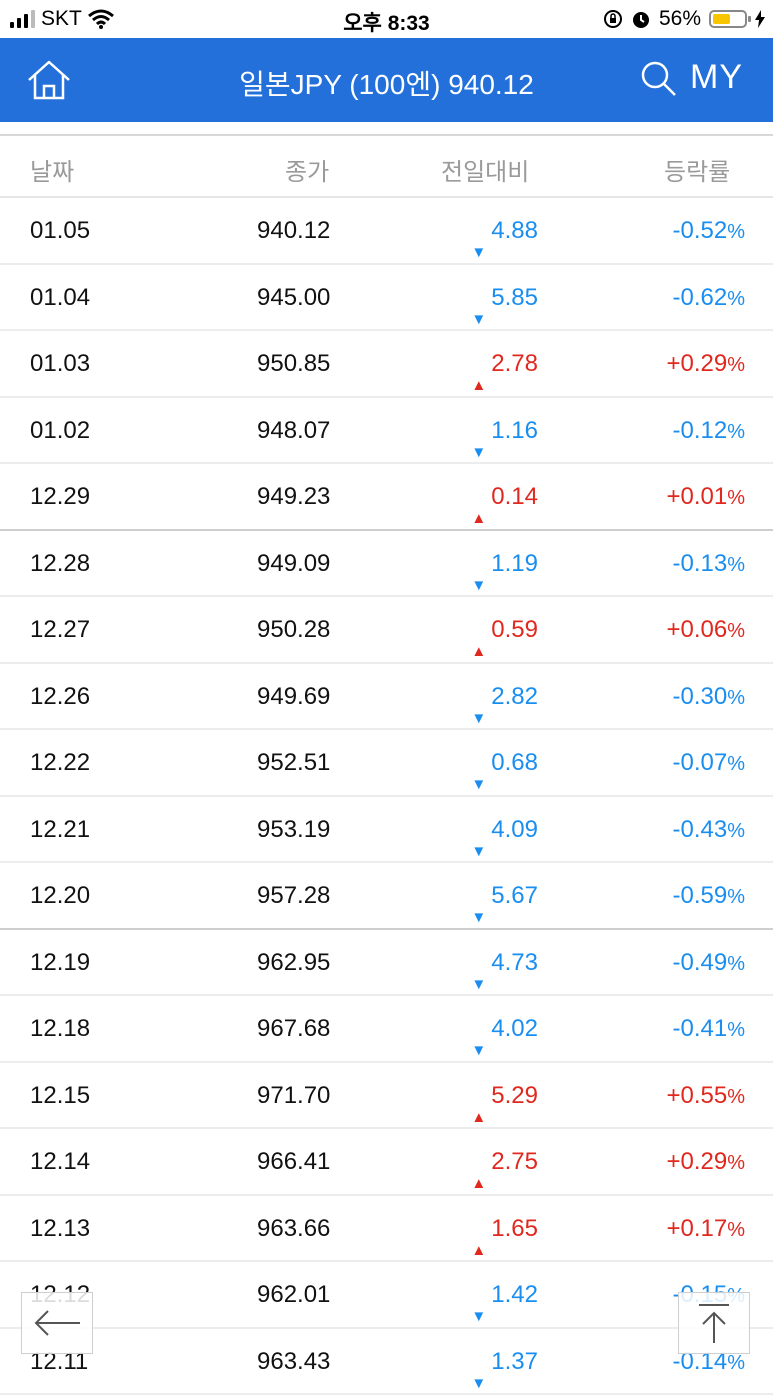  I want to click on row-rate: -0.07%, so click(709, 763).